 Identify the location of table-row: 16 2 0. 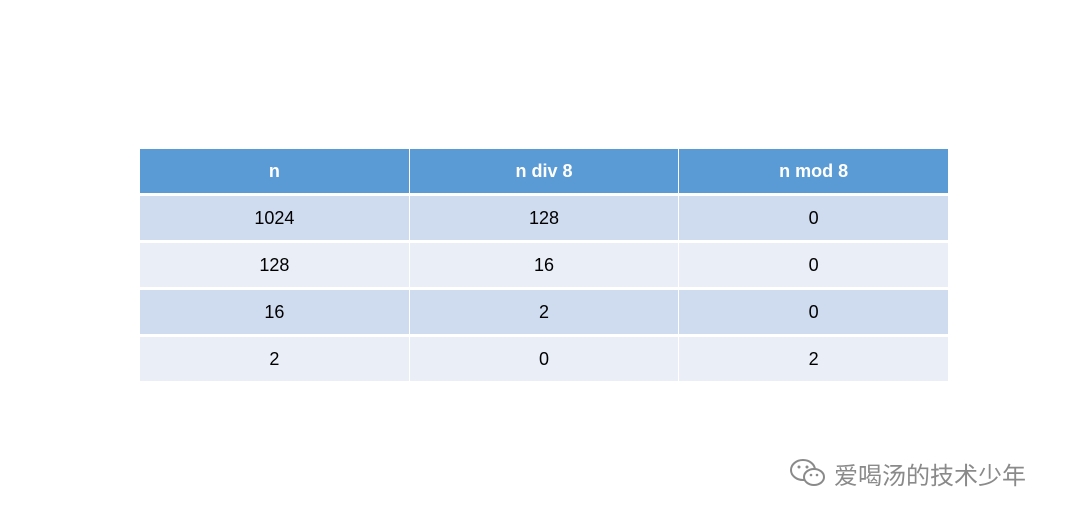
(544, 312).